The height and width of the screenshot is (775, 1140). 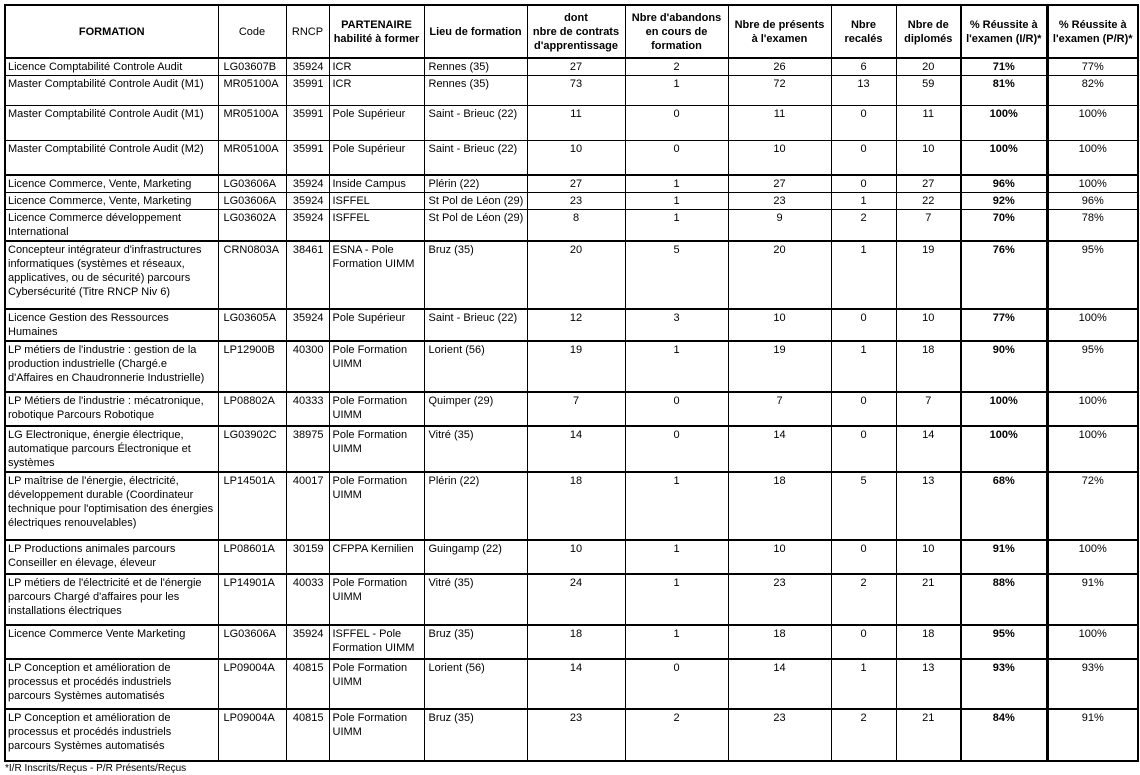 I want to click on cell-rncp: 40300, so click(x=307, y=365).